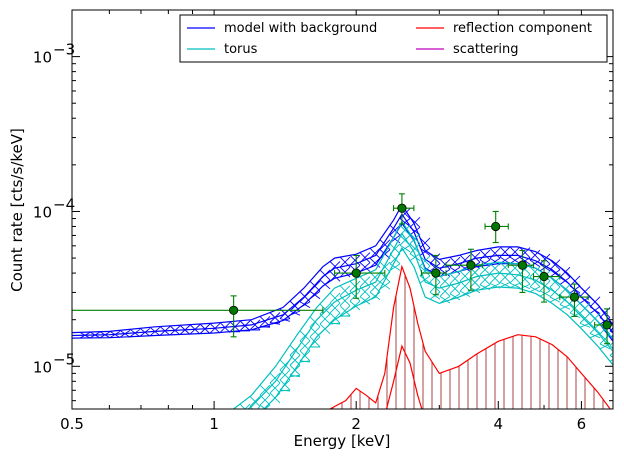 Image resolution: width=624 pixels, height=459 pixels. What do you see at coordinates (241, 49) in the screenshot?
I see `legend-label-torus: torus` at bounding box center [241, 49].